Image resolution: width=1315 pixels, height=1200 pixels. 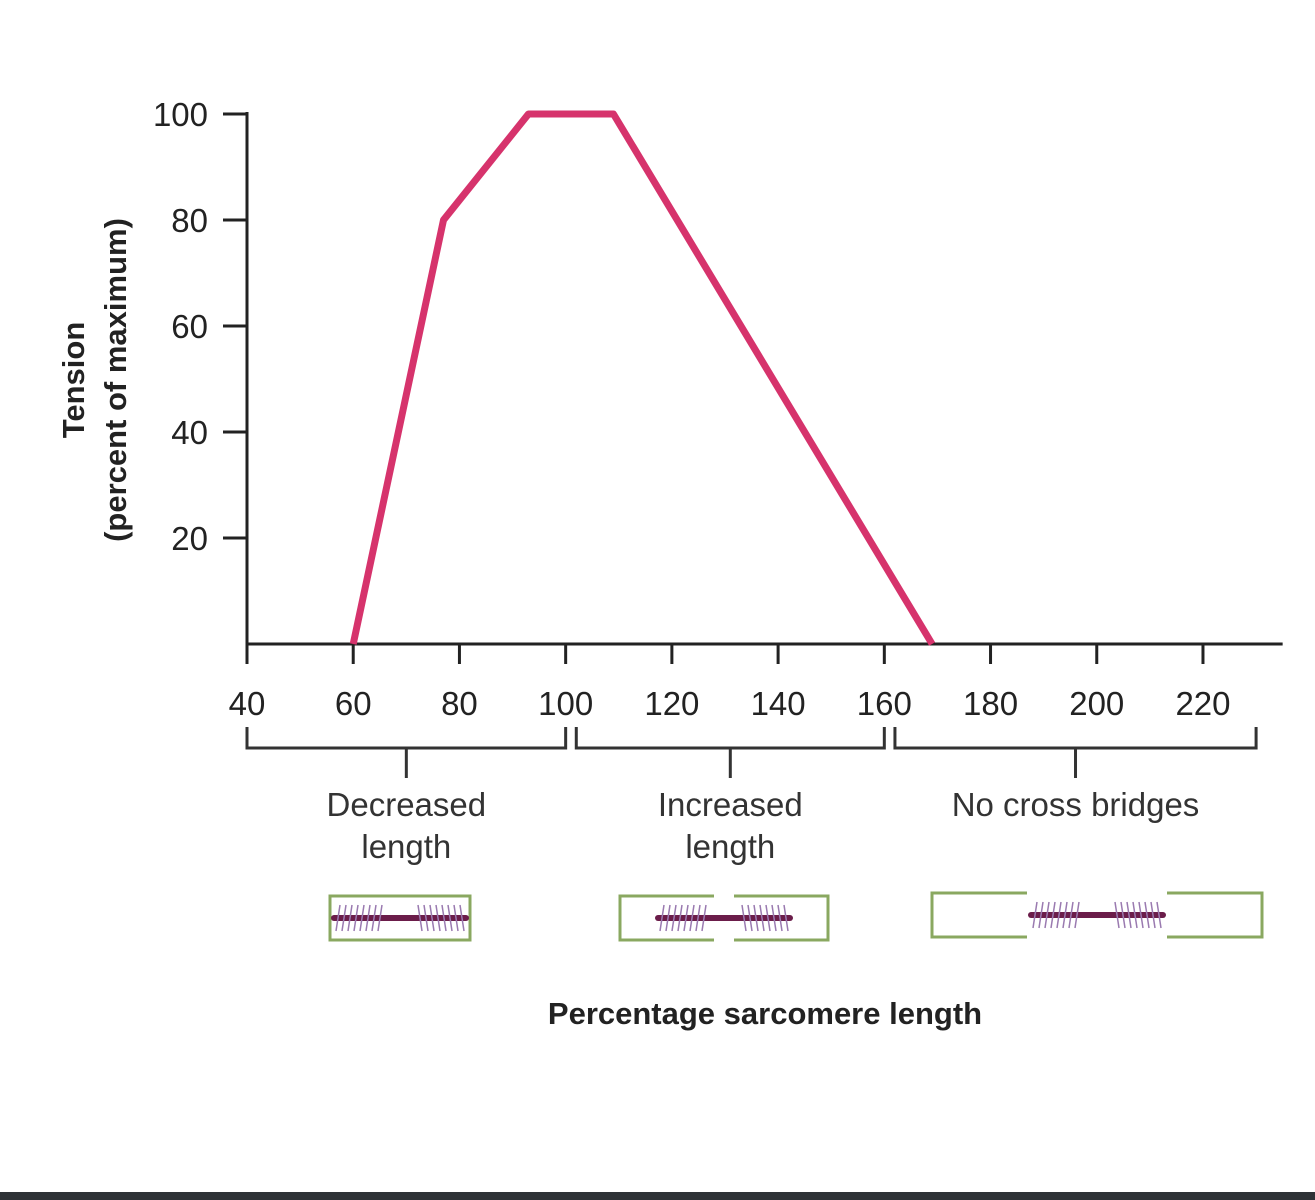 I want to click on y-tick-label: 100, so click(x=180, y=114).